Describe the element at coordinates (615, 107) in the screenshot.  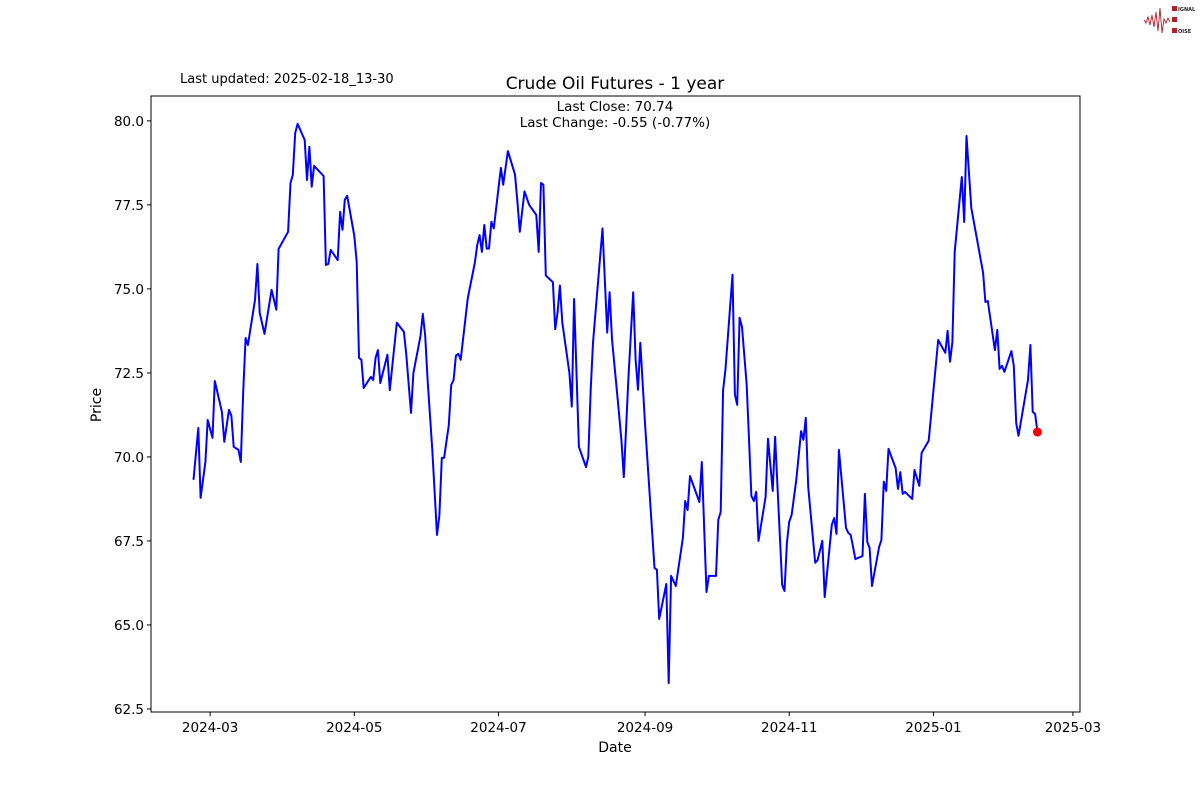
I see `last-close-annotation: Last Close: 70.74` at that location.